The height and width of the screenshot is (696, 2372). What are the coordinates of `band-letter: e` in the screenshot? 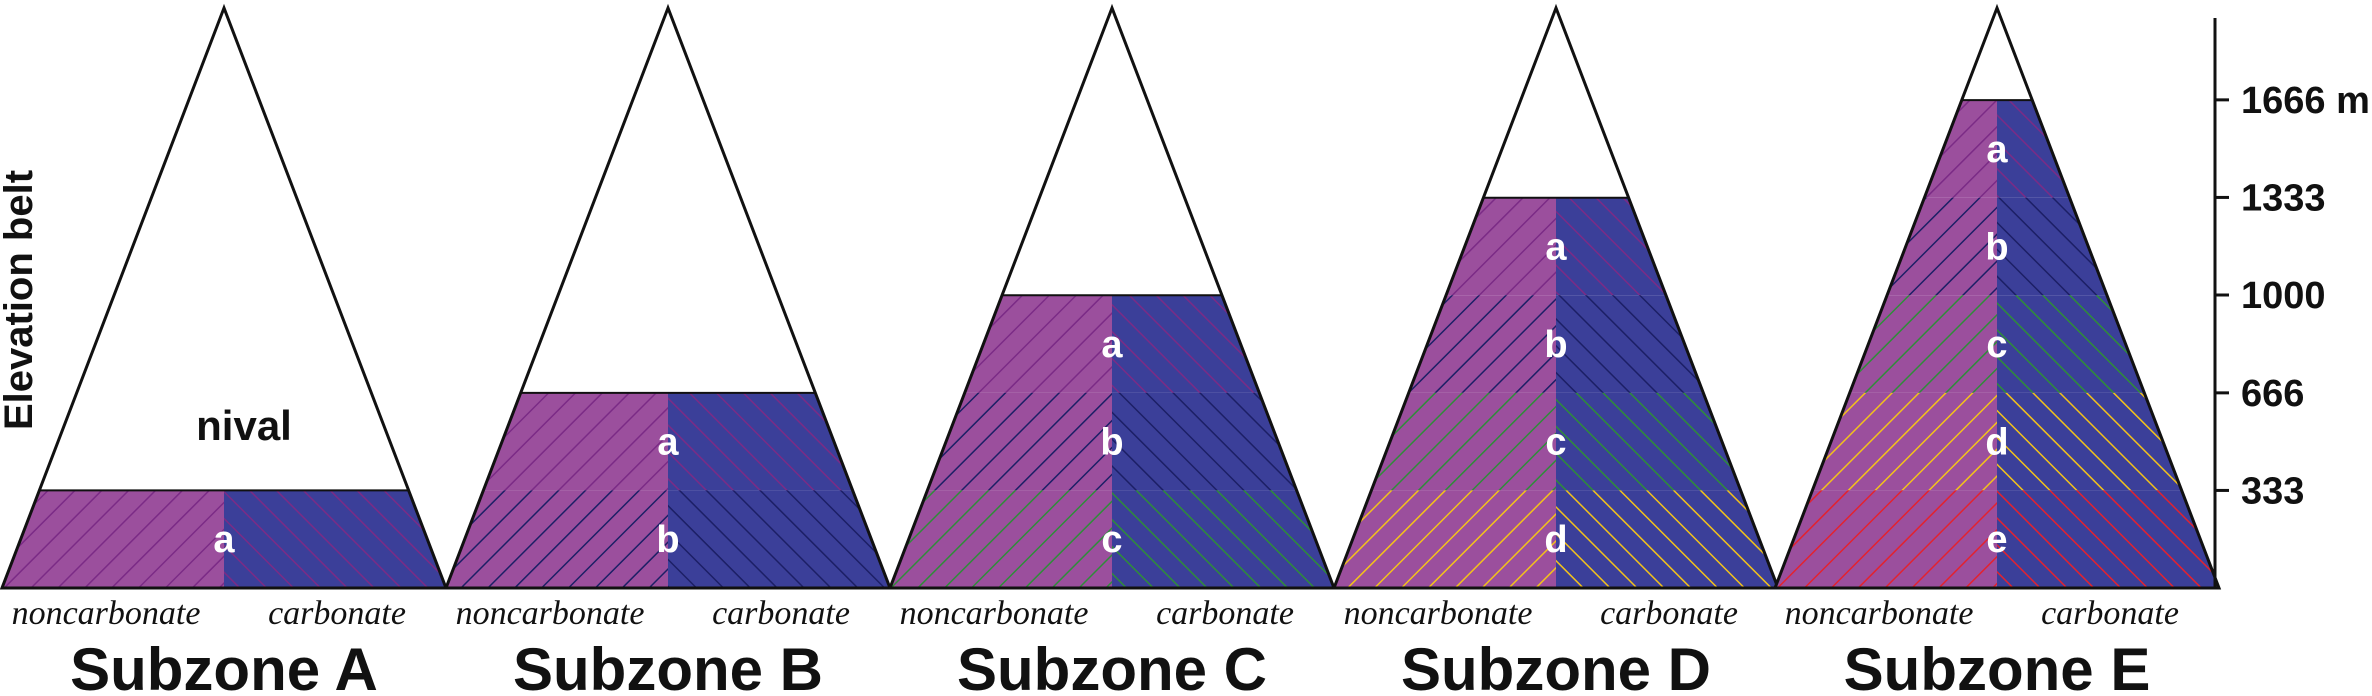 It's located at (1996, 540).